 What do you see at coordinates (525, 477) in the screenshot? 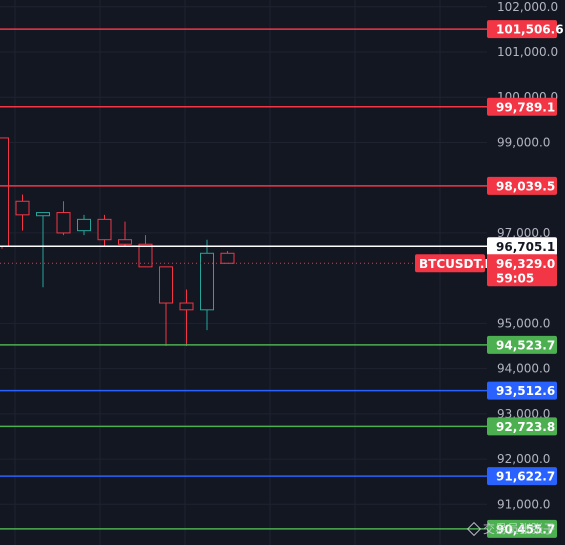
I see `level-label: 91,622.7` at bounding box center [525, 477].